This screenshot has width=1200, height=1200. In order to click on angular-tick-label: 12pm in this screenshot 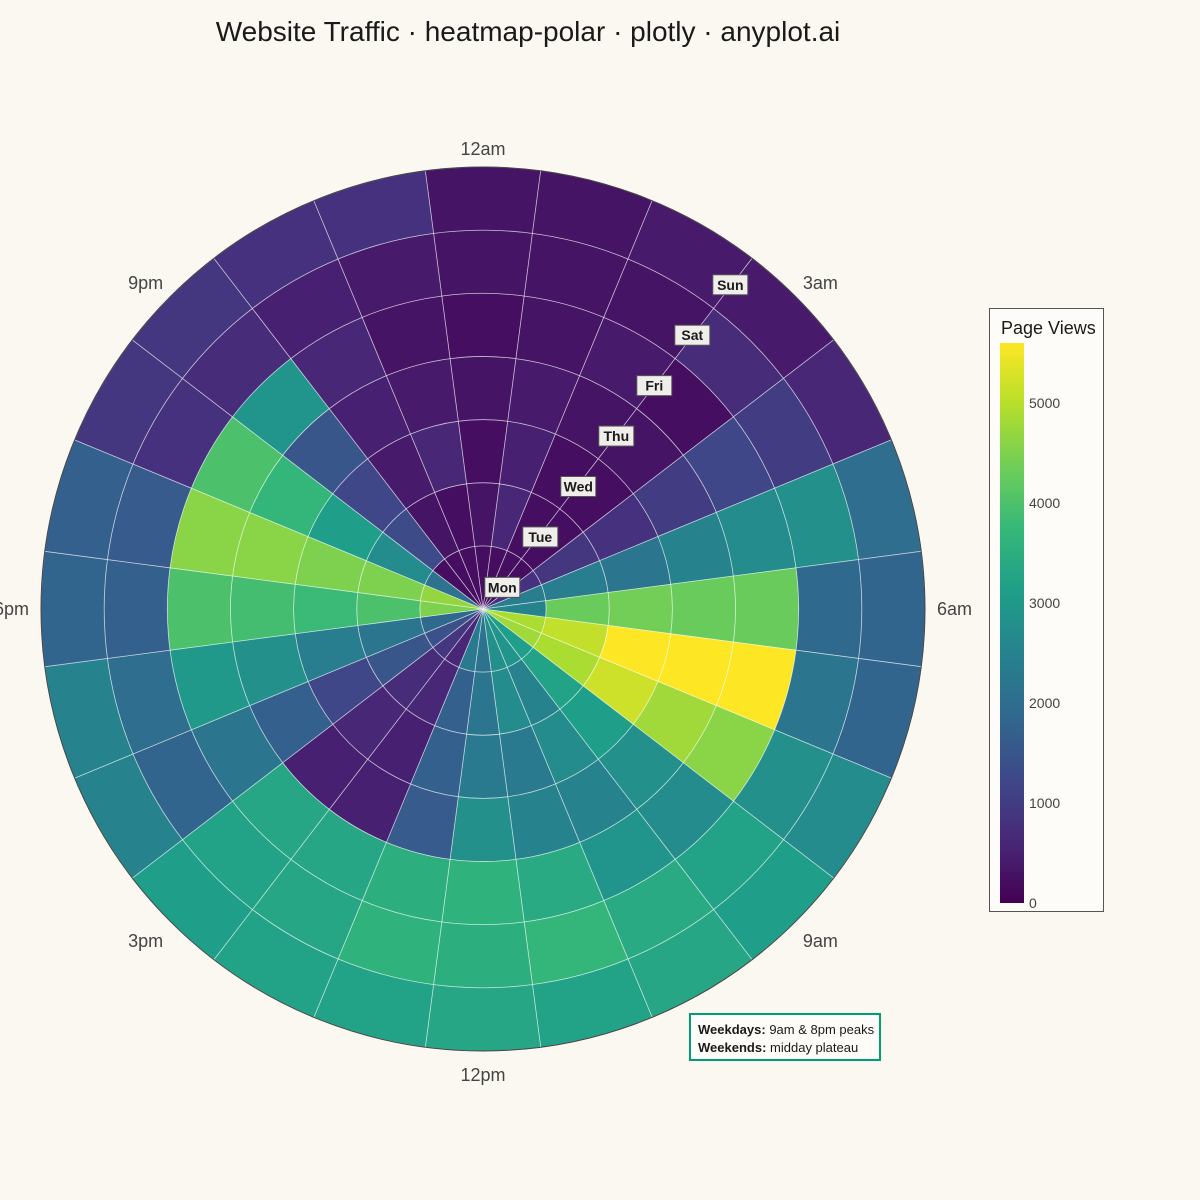, I will do `click(482, 1075)`.